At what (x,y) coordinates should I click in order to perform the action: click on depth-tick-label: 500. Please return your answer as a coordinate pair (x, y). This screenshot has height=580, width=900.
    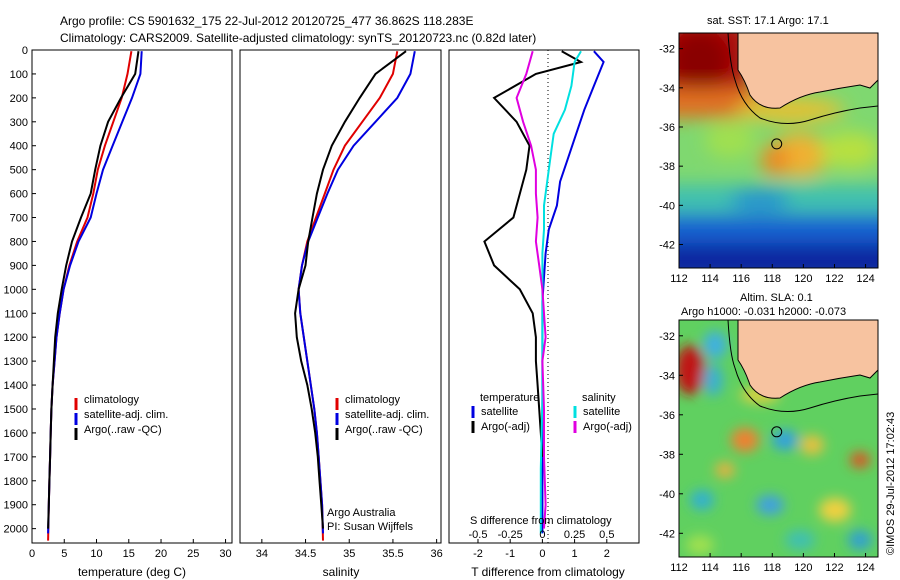
    Looking at the image, I should click on (19, 171).